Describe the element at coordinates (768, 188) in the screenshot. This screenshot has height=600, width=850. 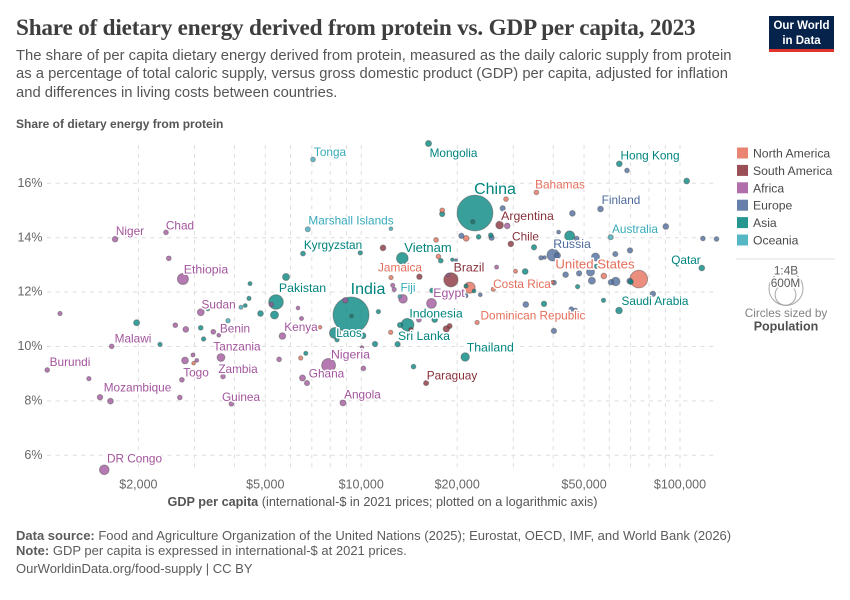
I see `svg-text: Africa` at that location.